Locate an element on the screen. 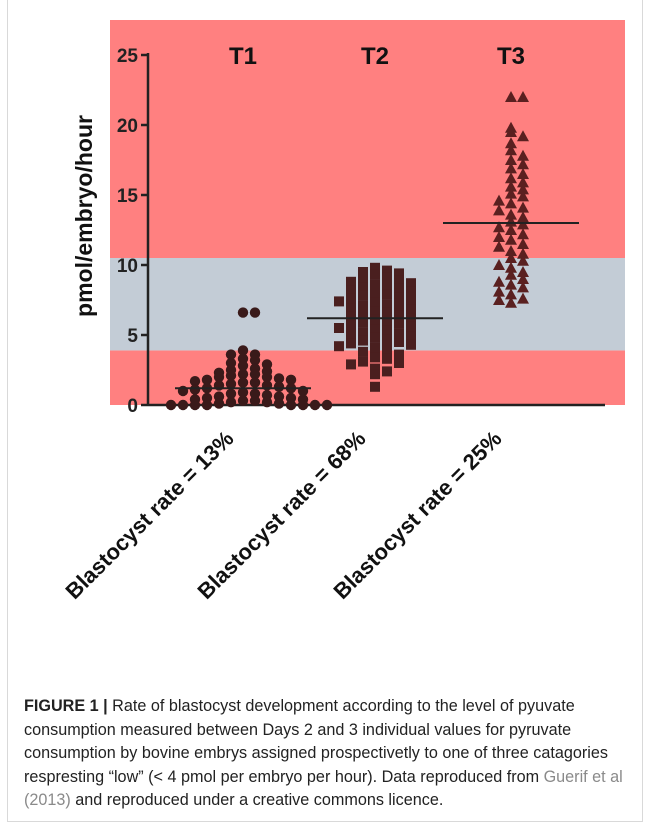  y-tick-label: 5 is located at coordinates (132, 336).